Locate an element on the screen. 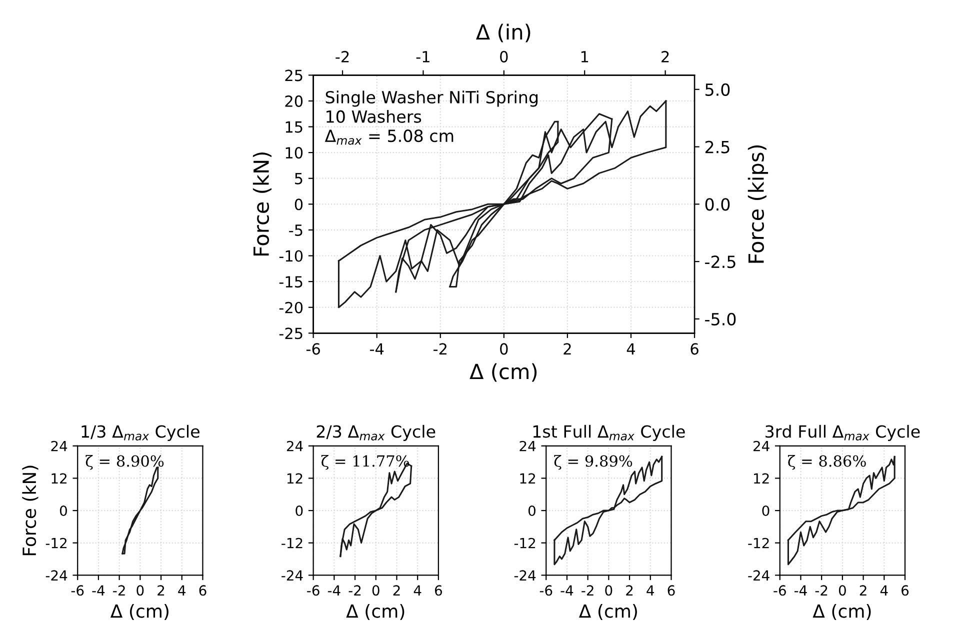 Image resolution: width=970 pixels, height=637 pixels. annotation: ζ = 8.86% is located at coordinates (827, 462).